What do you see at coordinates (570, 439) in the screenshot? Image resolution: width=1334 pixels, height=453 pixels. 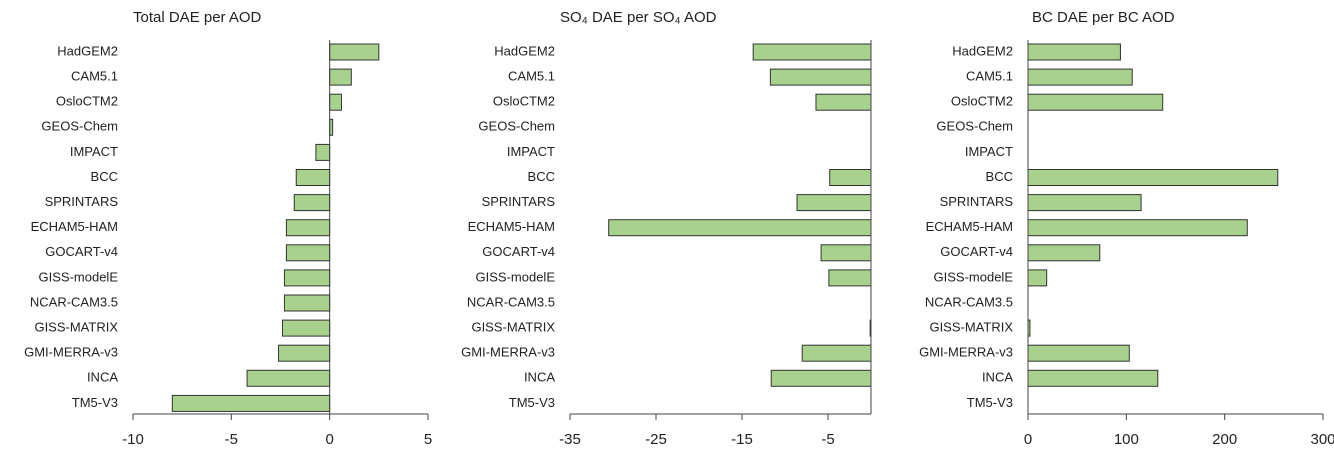 I see `x-tick-label: -35` at bounding box center [570, 439].